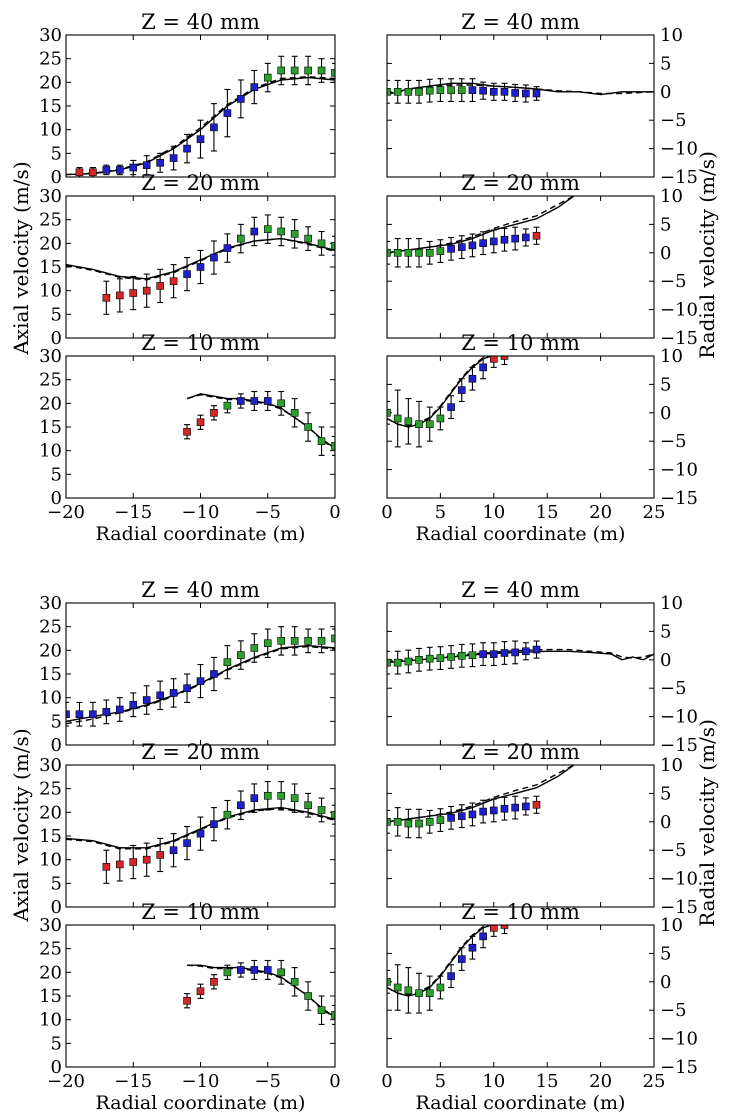  I want to click on y-tick-label: 25, so click(50, 789).